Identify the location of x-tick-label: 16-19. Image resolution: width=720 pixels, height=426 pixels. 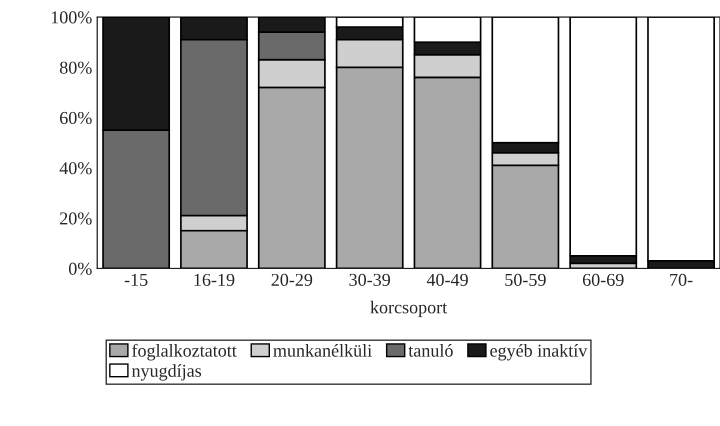
(214, 280).